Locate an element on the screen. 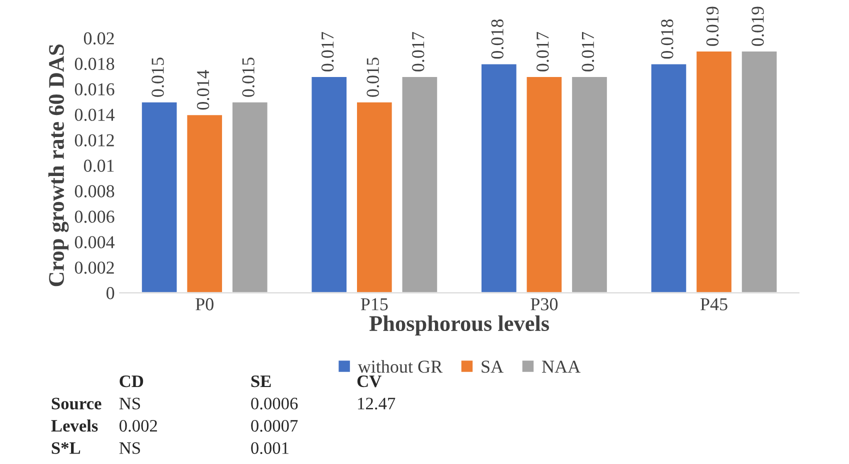  y-tick-label: 0.014 is located at coordinates (94, 114).